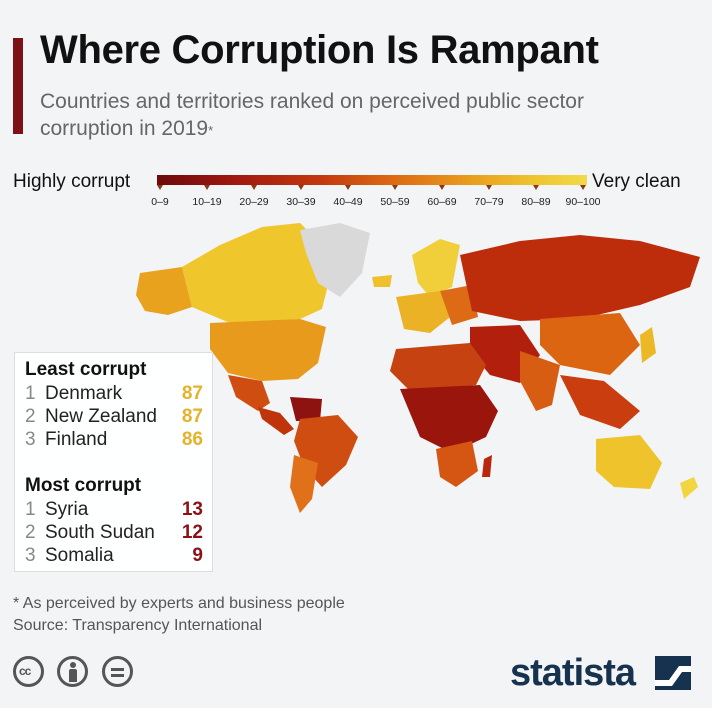  Describe the element at coordinates (489, 202) in the screenshot. I see `scale-range-label: 70–79` at that location.